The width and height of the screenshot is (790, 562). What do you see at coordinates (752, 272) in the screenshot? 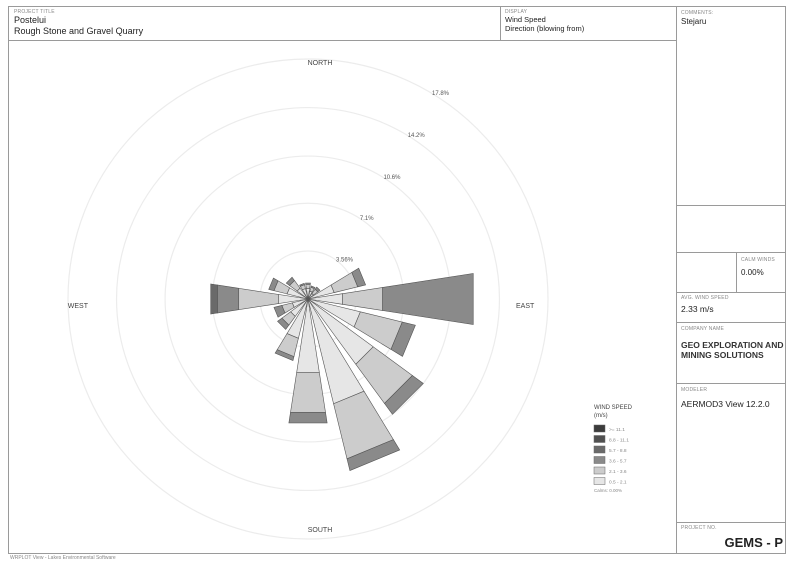
I see `calms-value: 0.00%` at bounding box center [752, 272].